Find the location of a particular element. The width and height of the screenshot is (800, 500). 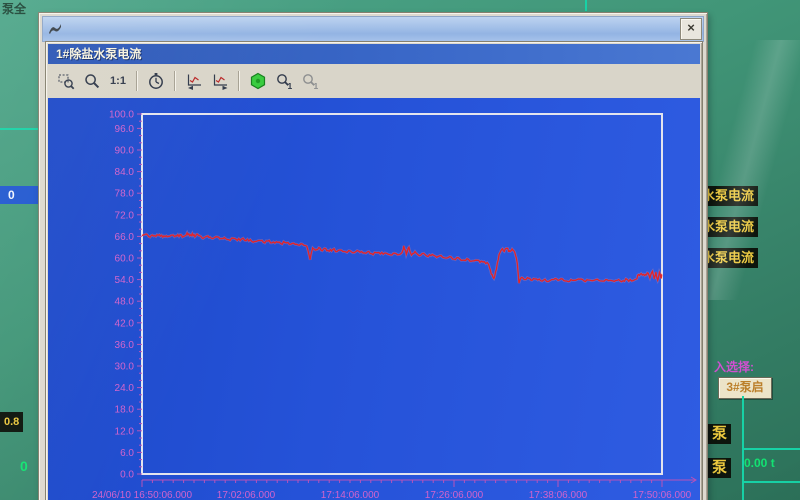

x-axis-arrow is located at coordinates (693, 480).